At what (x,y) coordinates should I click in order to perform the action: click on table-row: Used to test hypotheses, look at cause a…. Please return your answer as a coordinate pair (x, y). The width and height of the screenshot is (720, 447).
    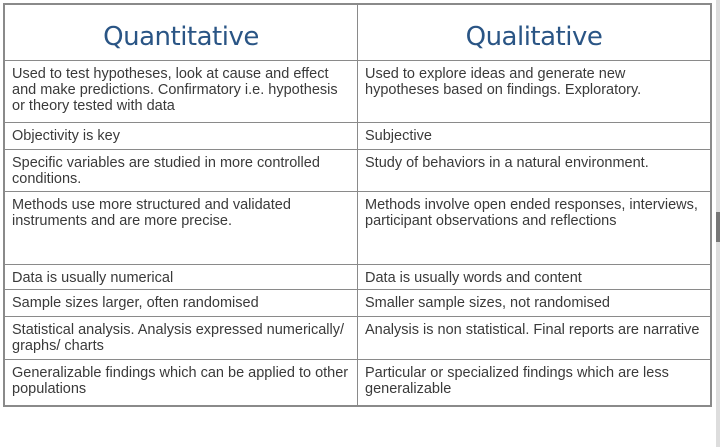
    Looking at the image, I should click on (357, 91).